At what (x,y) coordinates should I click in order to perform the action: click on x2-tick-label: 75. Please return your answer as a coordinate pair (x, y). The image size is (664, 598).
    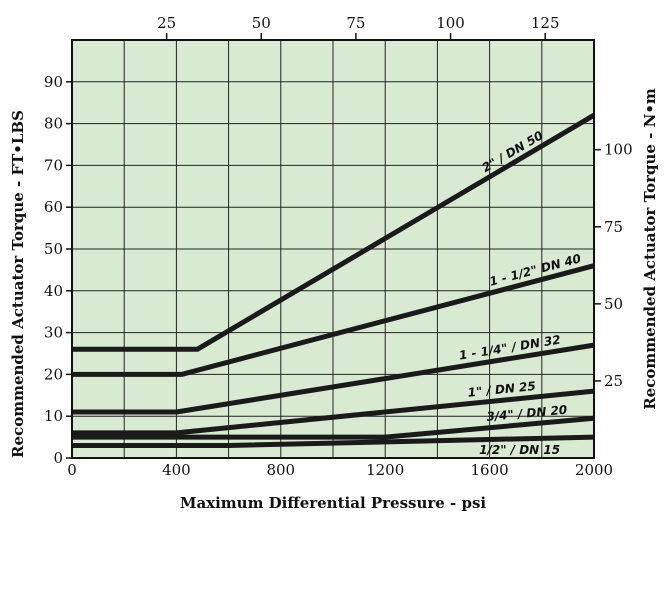
    Looking at the image, I should click on (355, 23).